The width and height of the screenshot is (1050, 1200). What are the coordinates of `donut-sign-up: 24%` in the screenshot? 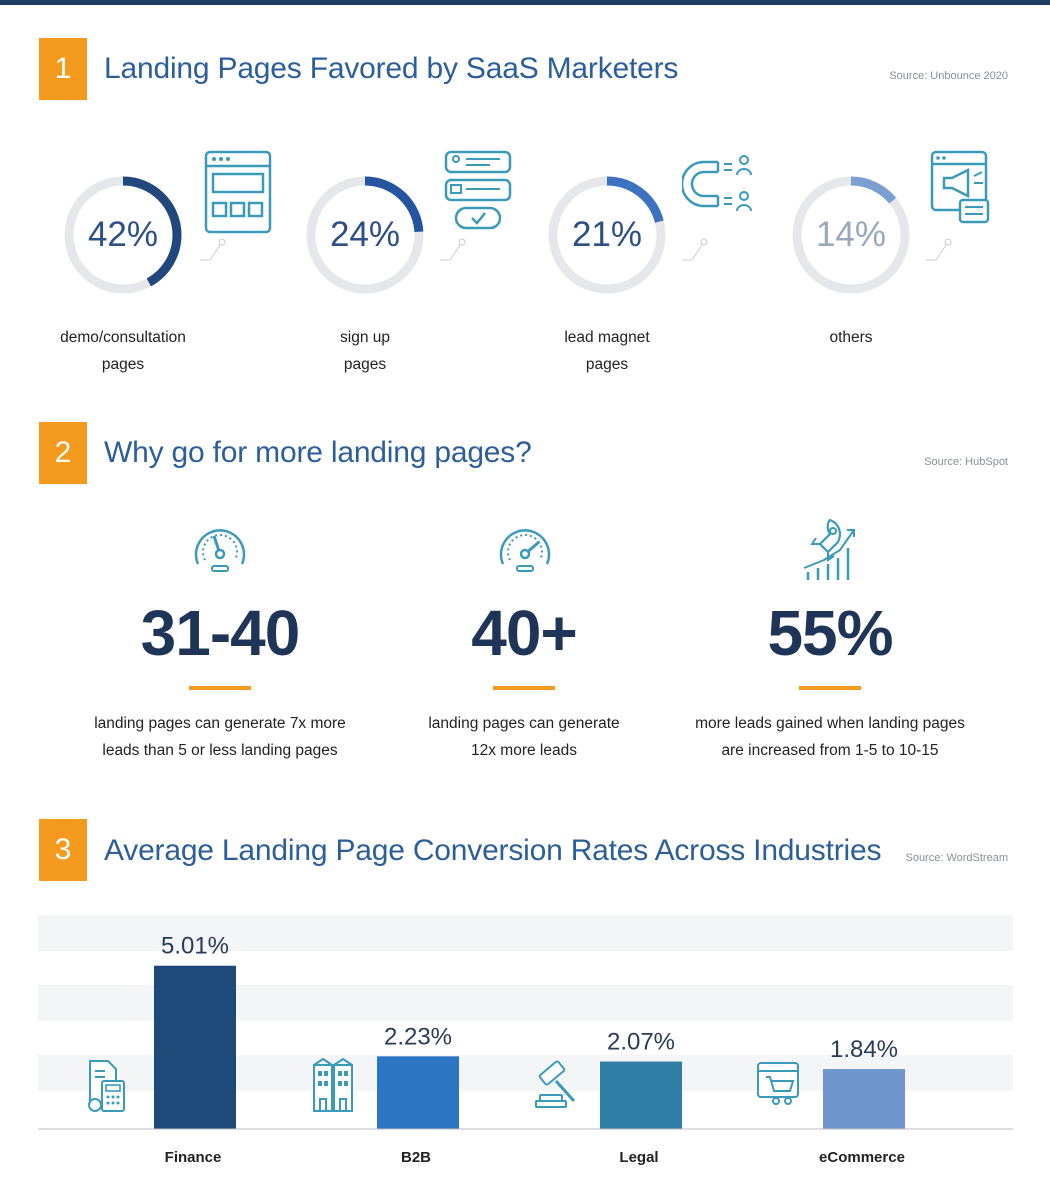 It's located at (365, 235).